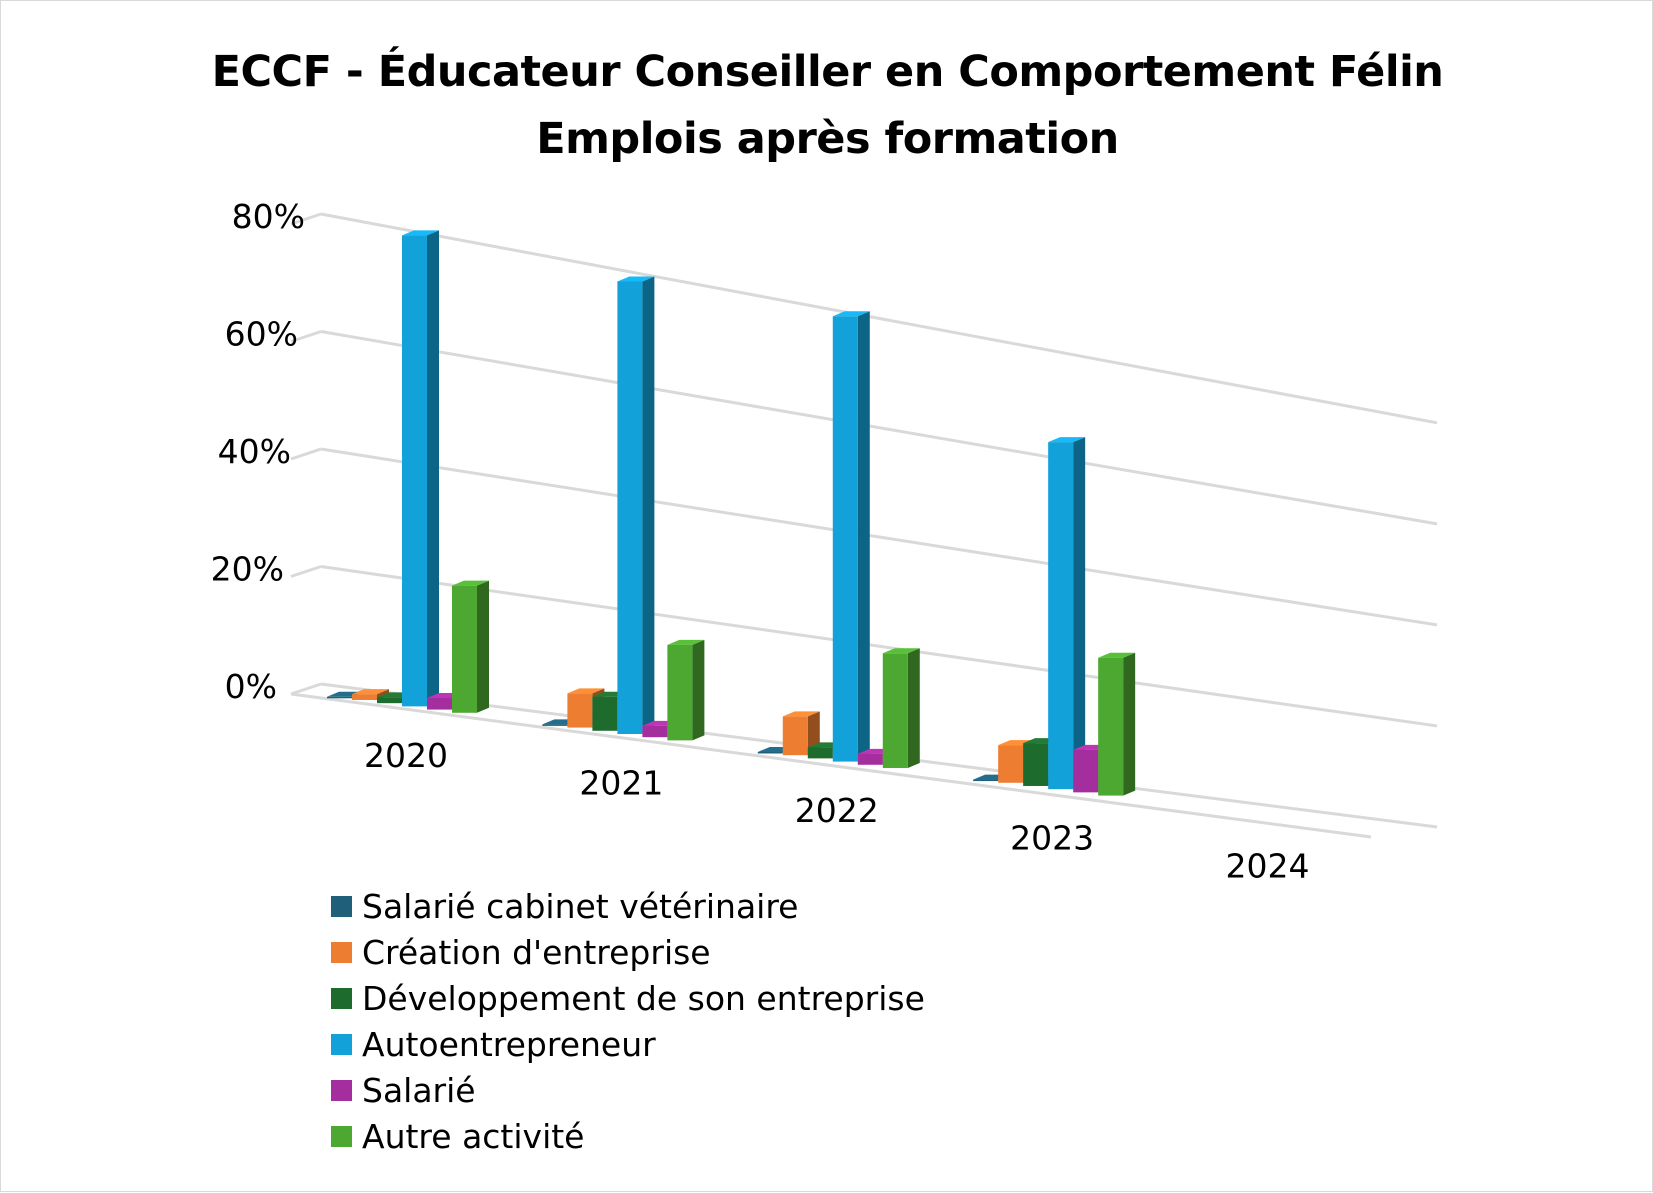 The height and width of the screenshot is (1193, 1653). Describe the element at coordinates (268, 216) in the screenshot. I see `y-tick-label: 80%` at that location.